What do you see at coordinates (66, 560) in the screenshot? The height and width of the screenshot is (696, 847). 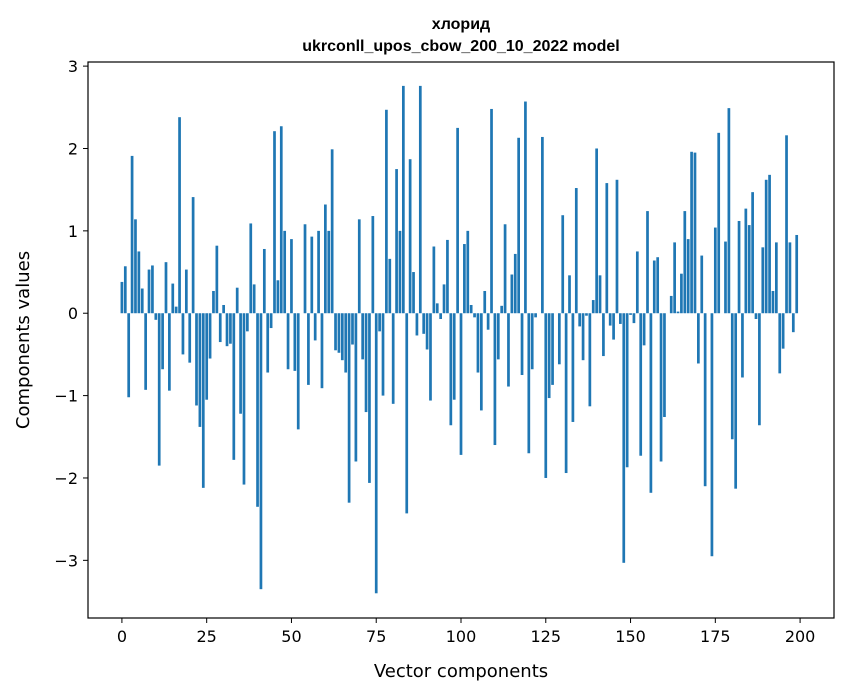 I see `y-tick-label: −3` at bounding box center [66, 560].